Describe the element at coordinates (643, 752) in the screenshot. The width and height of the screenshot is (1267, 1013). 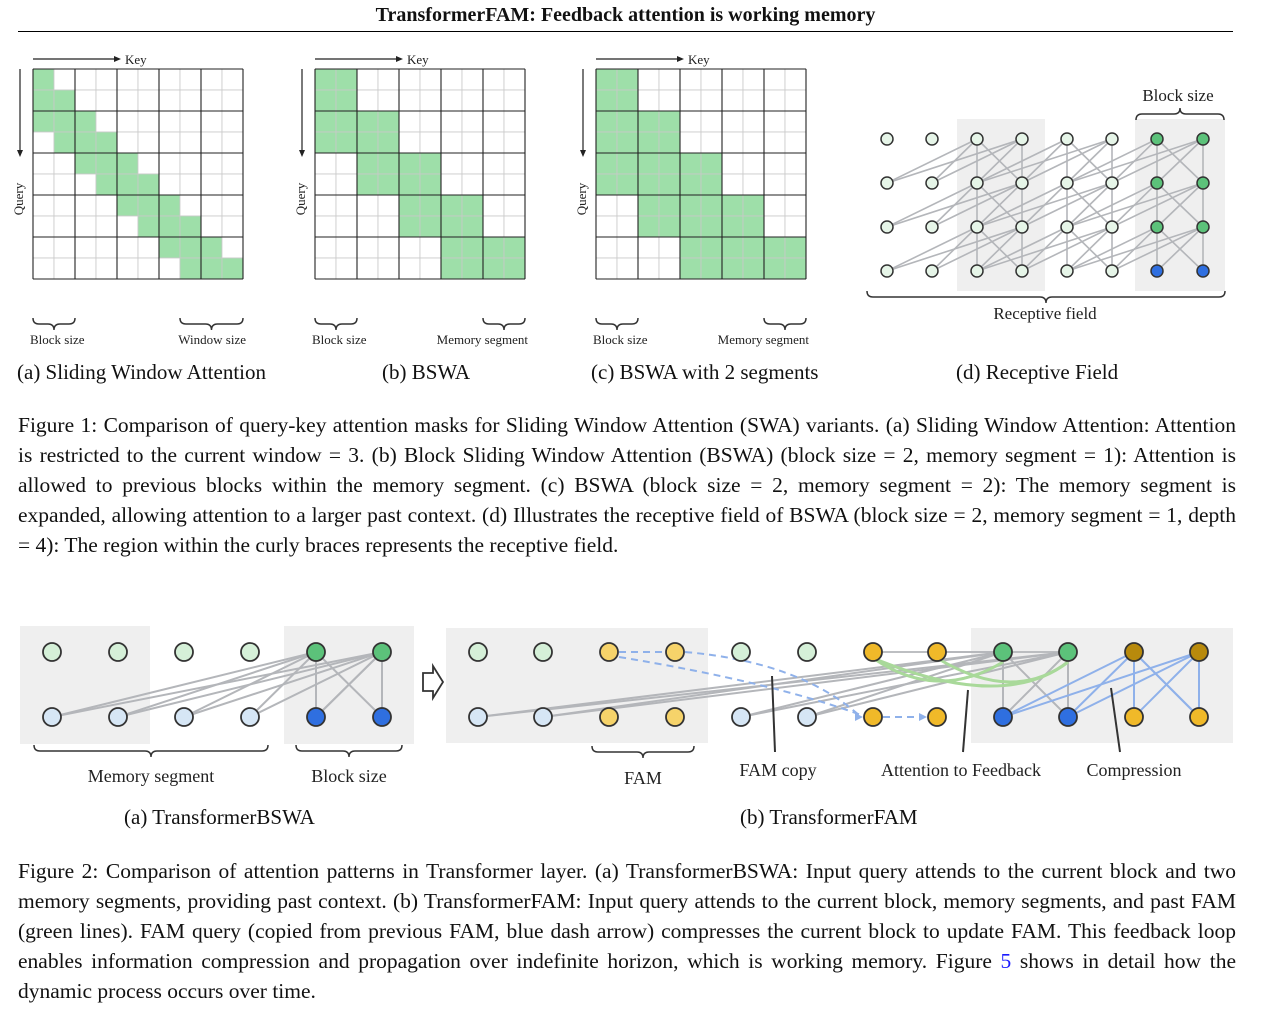
I see `fam-brace` at that location.